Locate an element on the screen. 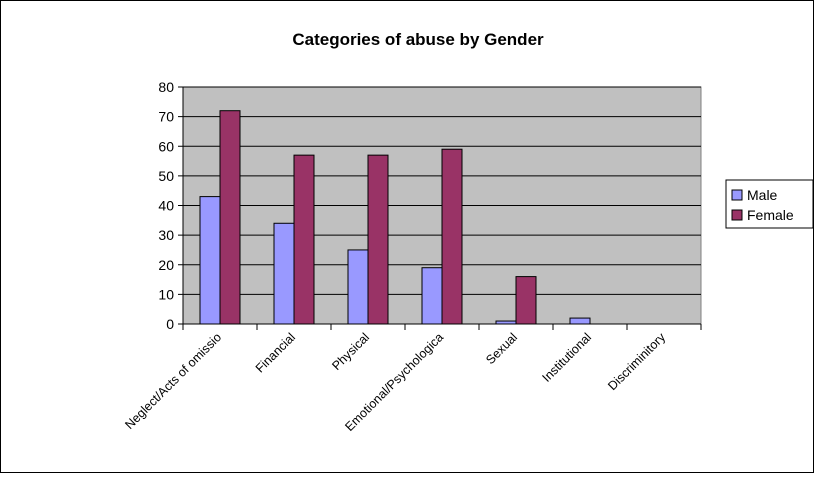  y-tick-label: 60 is located at coordinates (166, 146).